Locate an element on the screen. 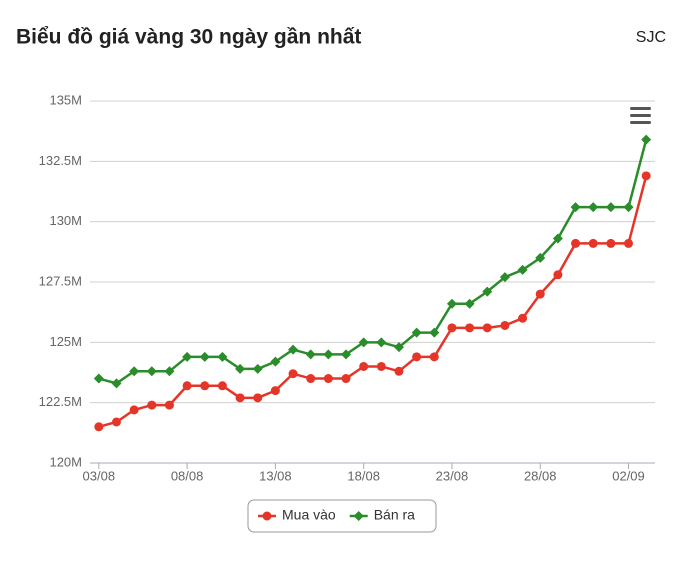 This screenshot has height=562, width=696. source-label: SJC is located at coordinates (651, 37).